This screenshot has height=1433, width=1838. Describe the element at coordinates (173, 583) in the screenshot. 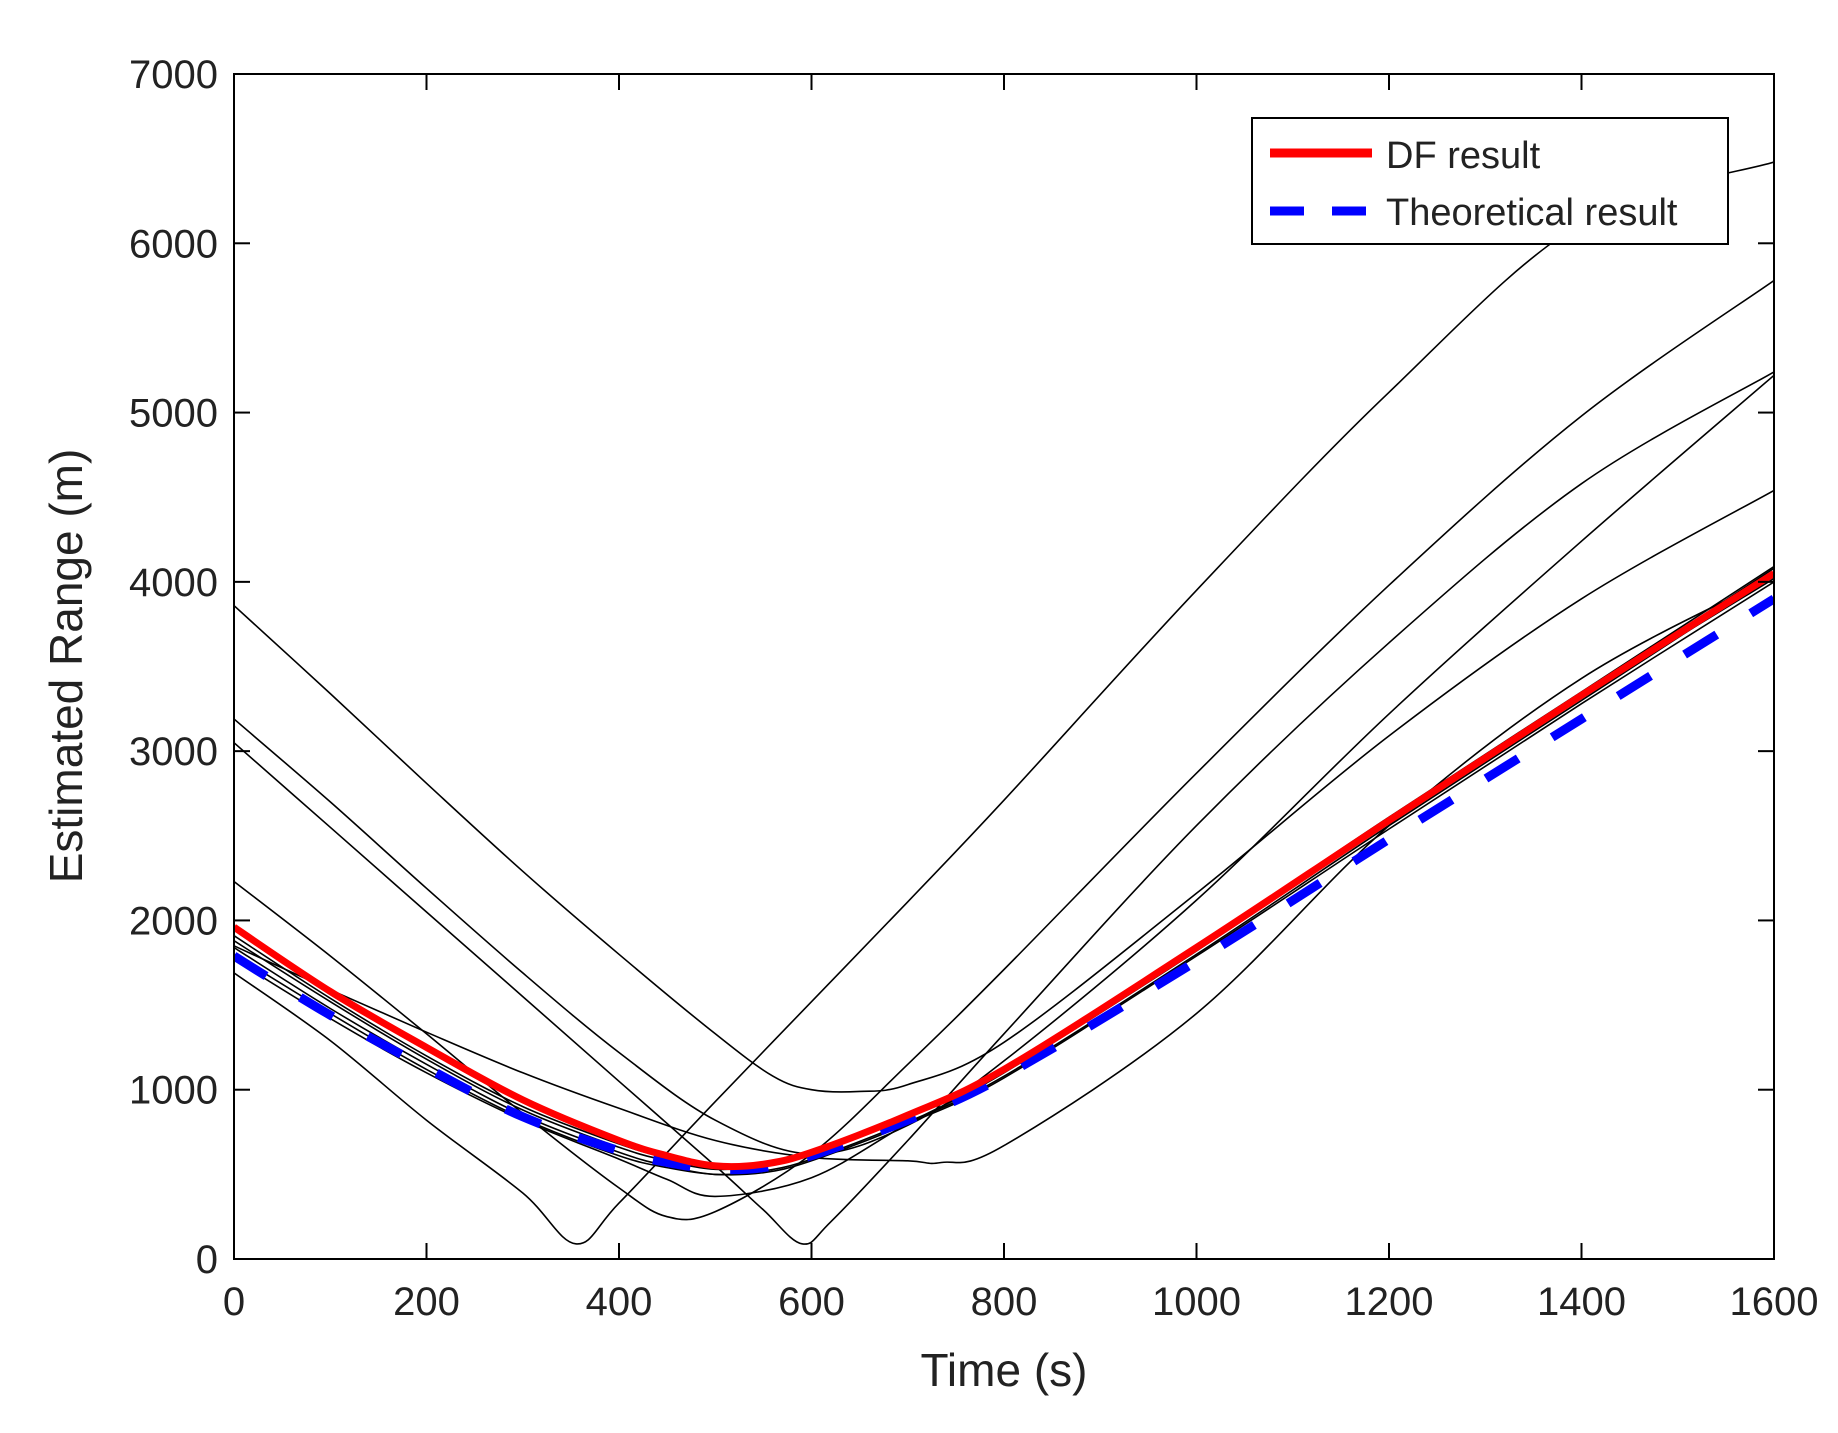

I see `y-tick-label: 4000` at that location.